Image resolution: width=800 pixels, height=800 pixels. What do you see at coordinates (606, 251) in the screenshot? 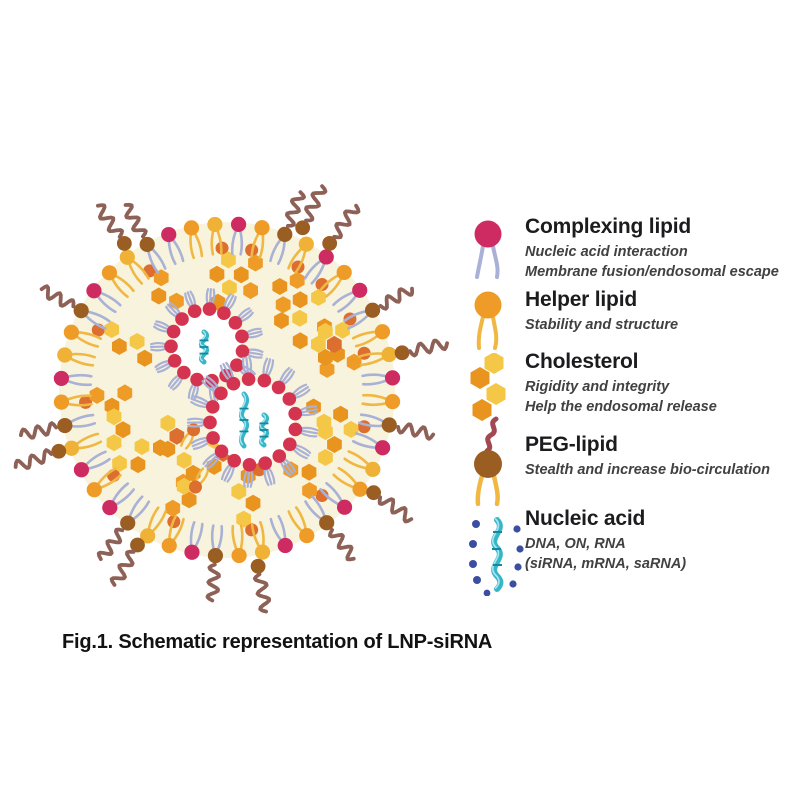
I see `legend-desc-line: Nucleic acid interaction` at bounding box center [606, 251].